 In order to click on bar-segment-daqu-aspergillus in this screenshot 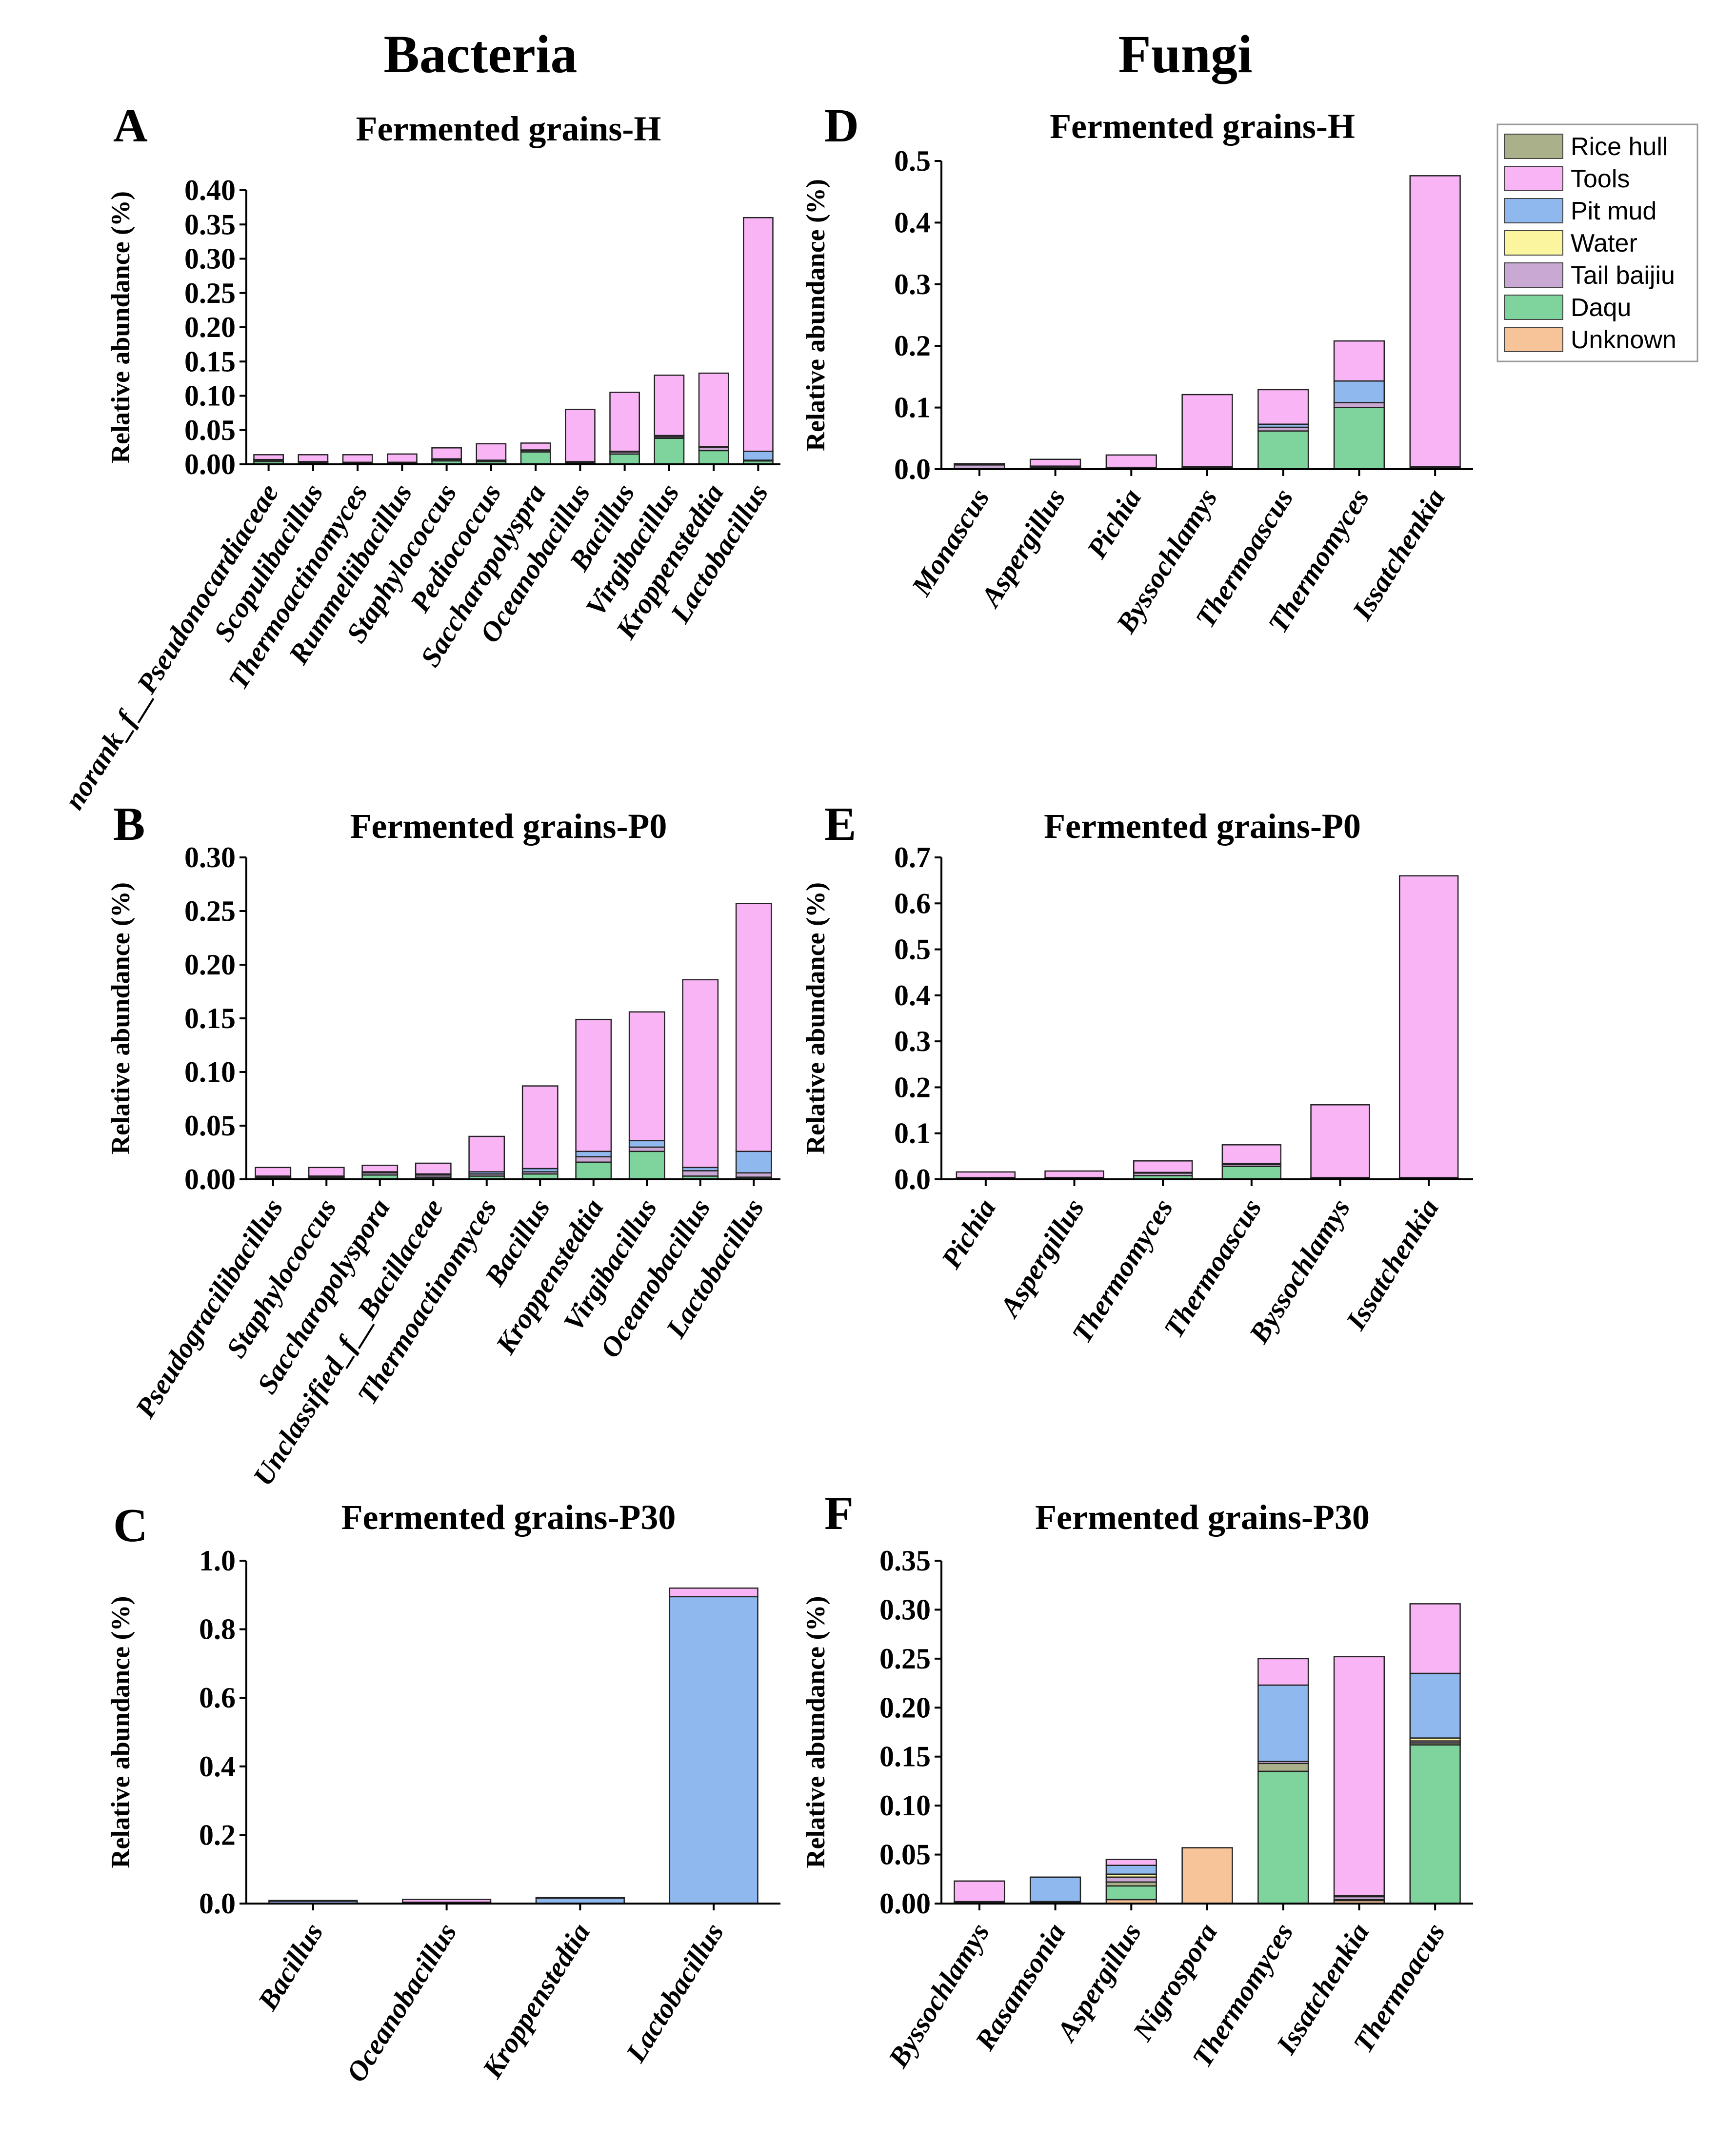, I will do `click(1131, 1893)`.